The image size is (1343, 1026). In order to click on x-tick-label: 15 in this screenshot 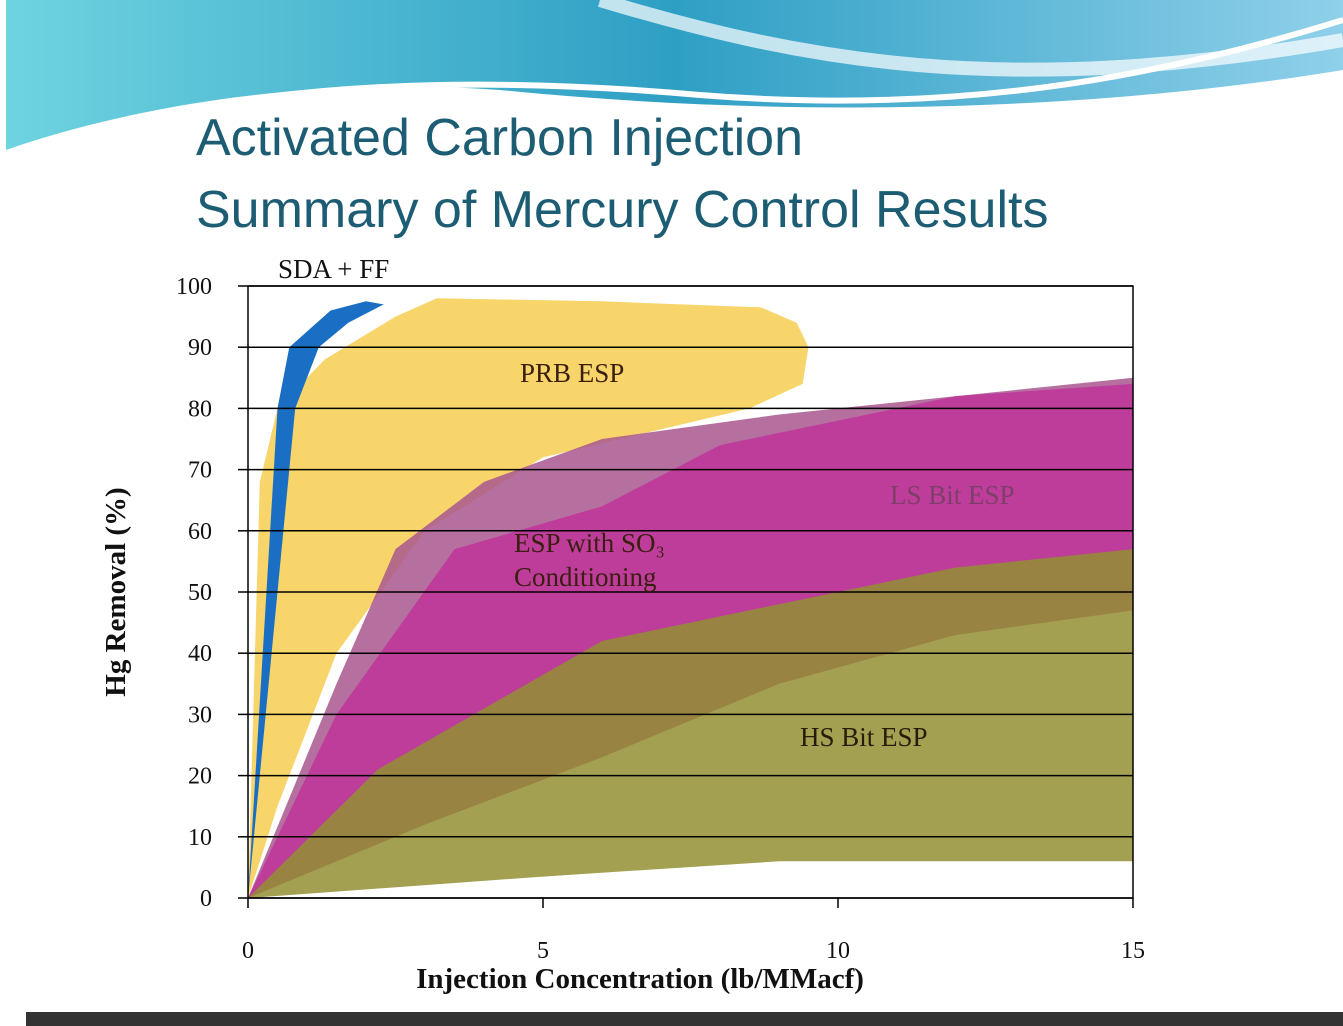, I will do `click(1133, 951)`.